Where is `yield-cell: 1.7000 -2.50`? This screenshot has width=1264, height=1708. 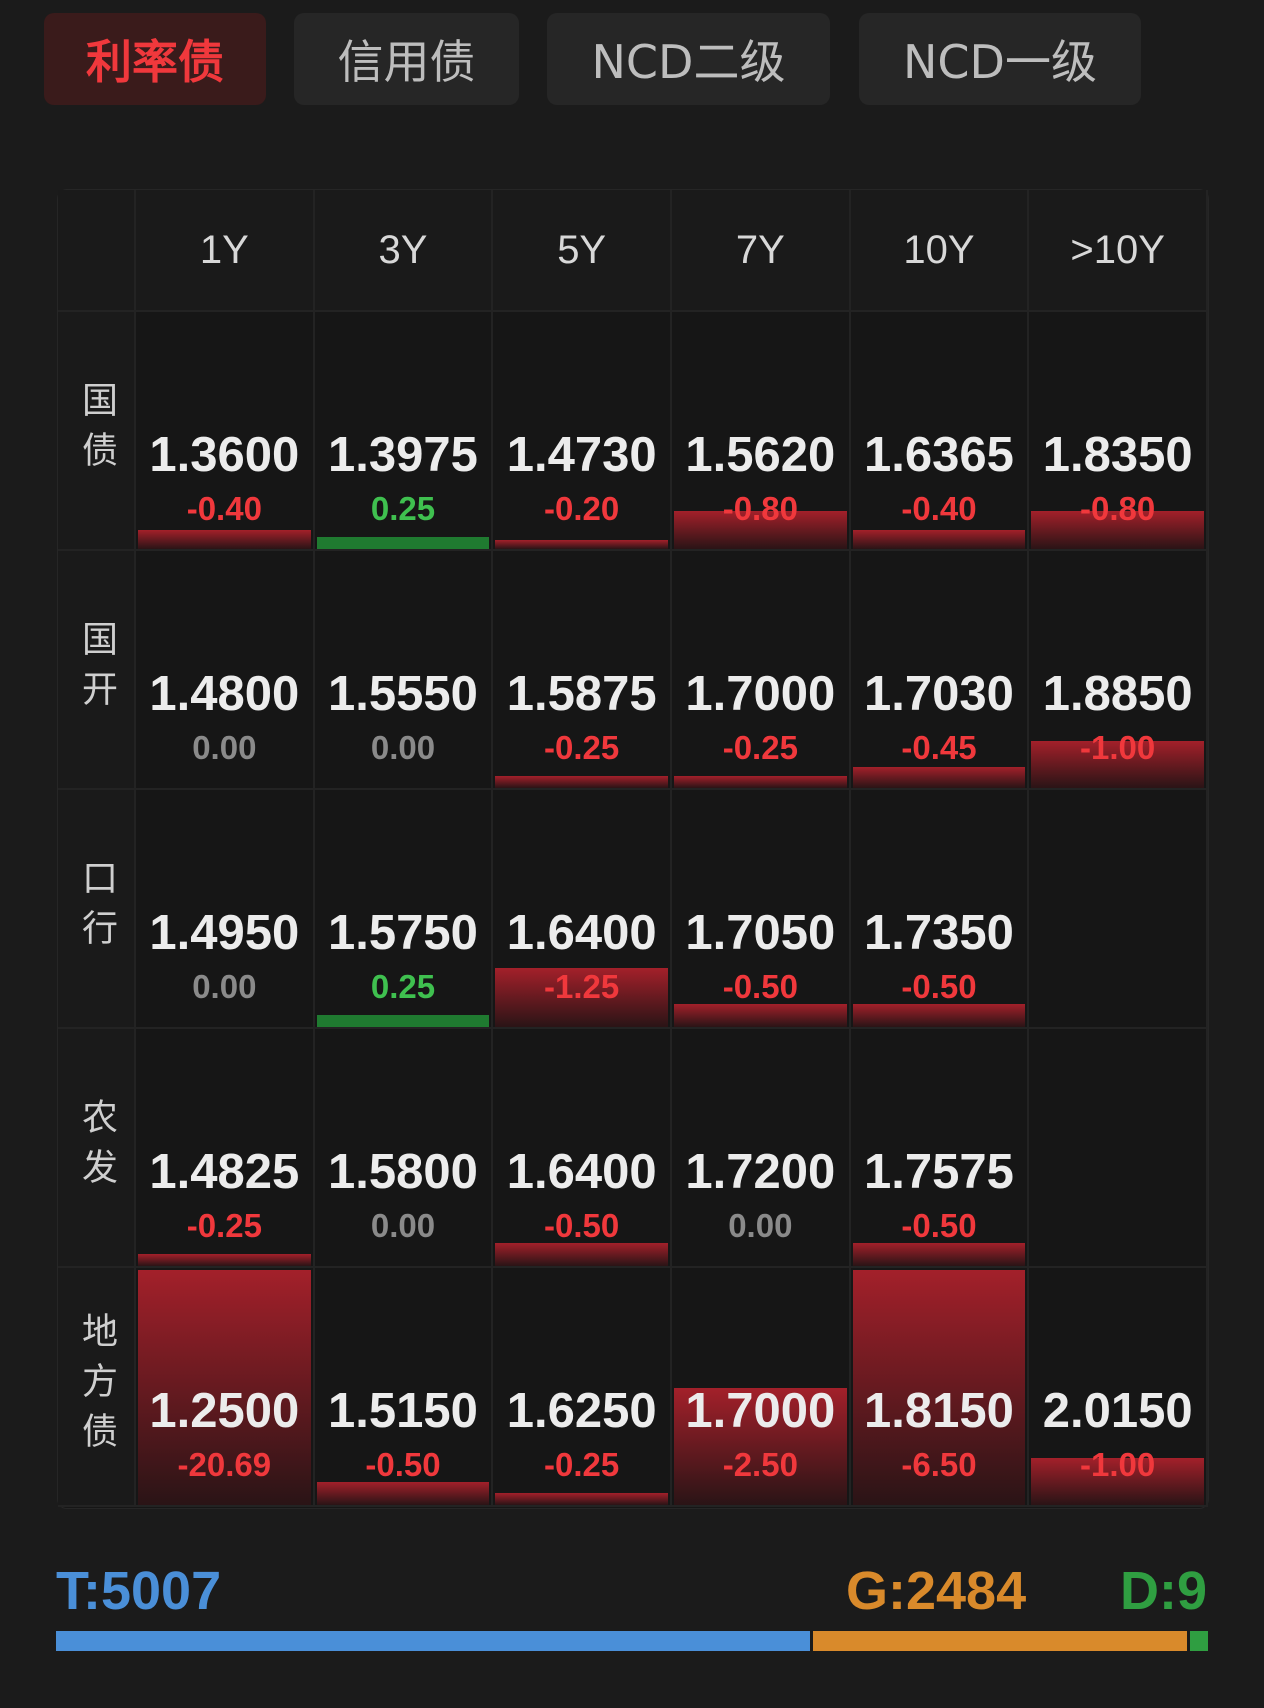 yield-cell: 1.7000 -2.50 is located at coordinates (761, 1387).